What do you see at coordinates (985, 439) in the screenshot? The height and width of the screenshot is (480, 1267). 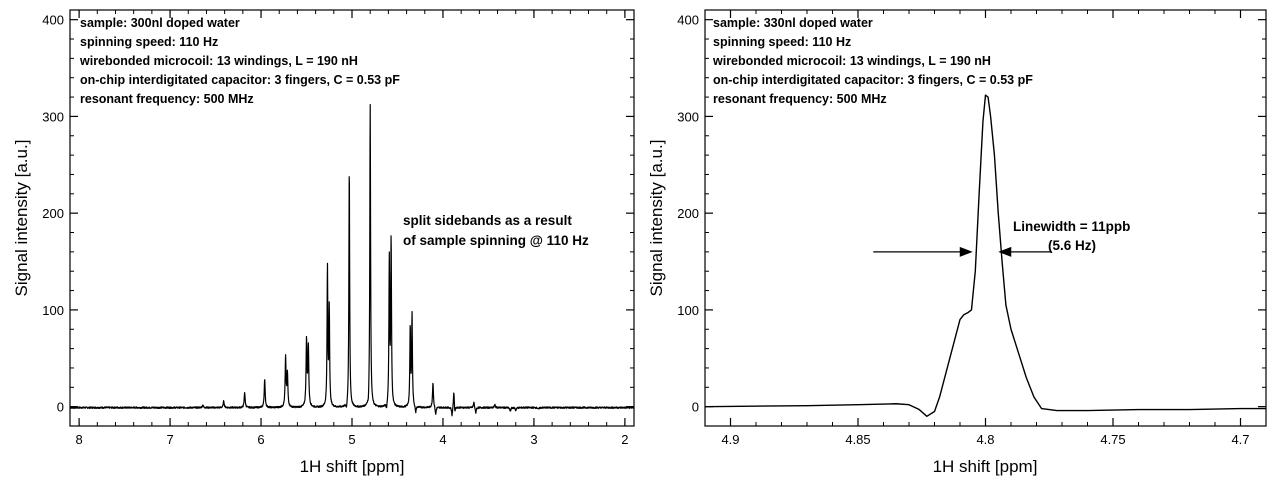 I see `x-tick-label: 4.8` at bounding box center [985, 439].